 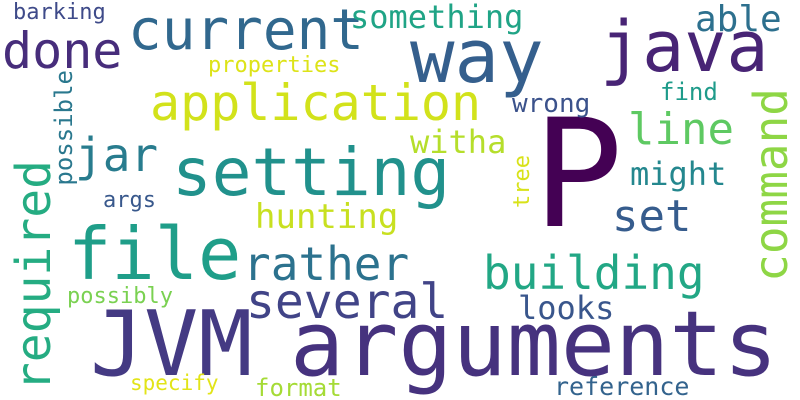 What do you see at coordinates (298, 387) in the screenshot?
I see `word-format: format` at bounding box center [298, 387].